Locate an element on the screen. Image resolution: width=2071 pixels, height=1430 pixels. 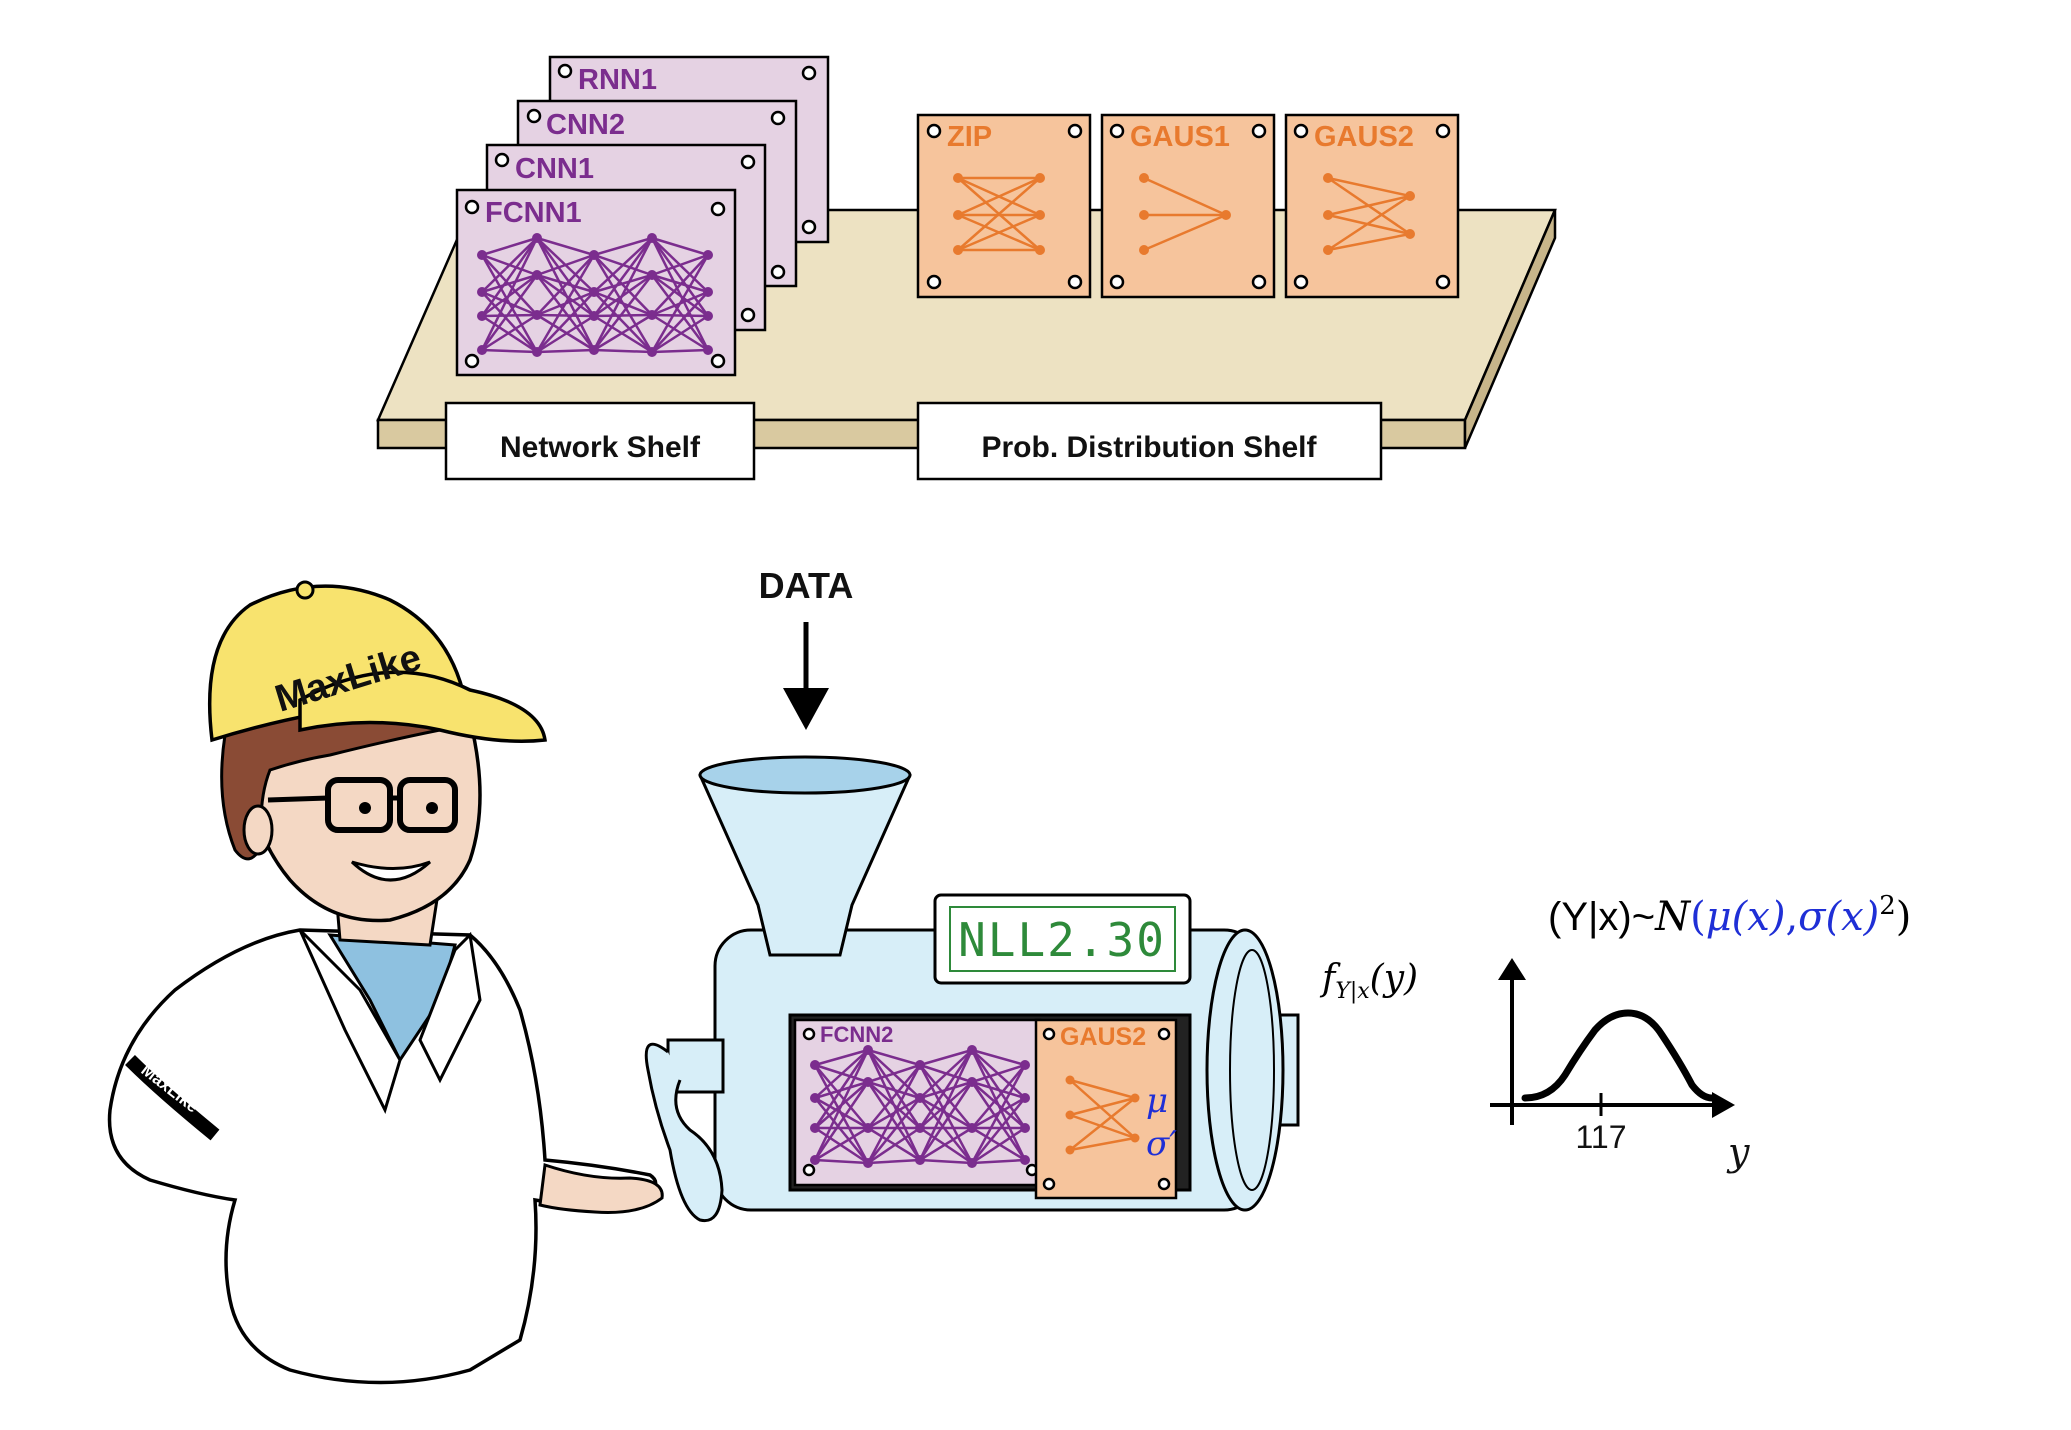
nll-display is located at coordinates (1062, 939).